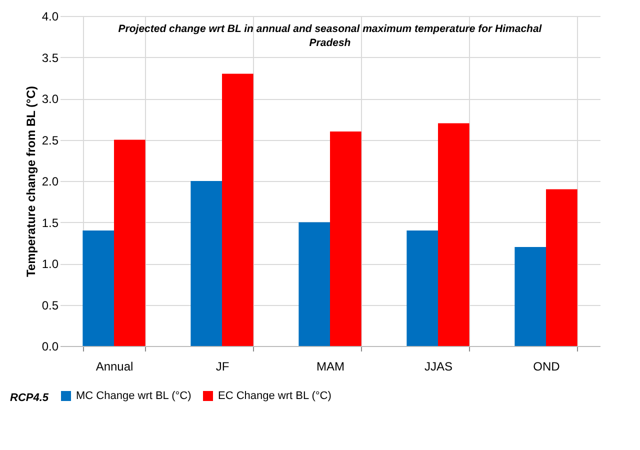  What do you see at coordinates (50, 57) in the screenshot?
I see `y-tick-label: 3.5` at bounding box center [50, 57].